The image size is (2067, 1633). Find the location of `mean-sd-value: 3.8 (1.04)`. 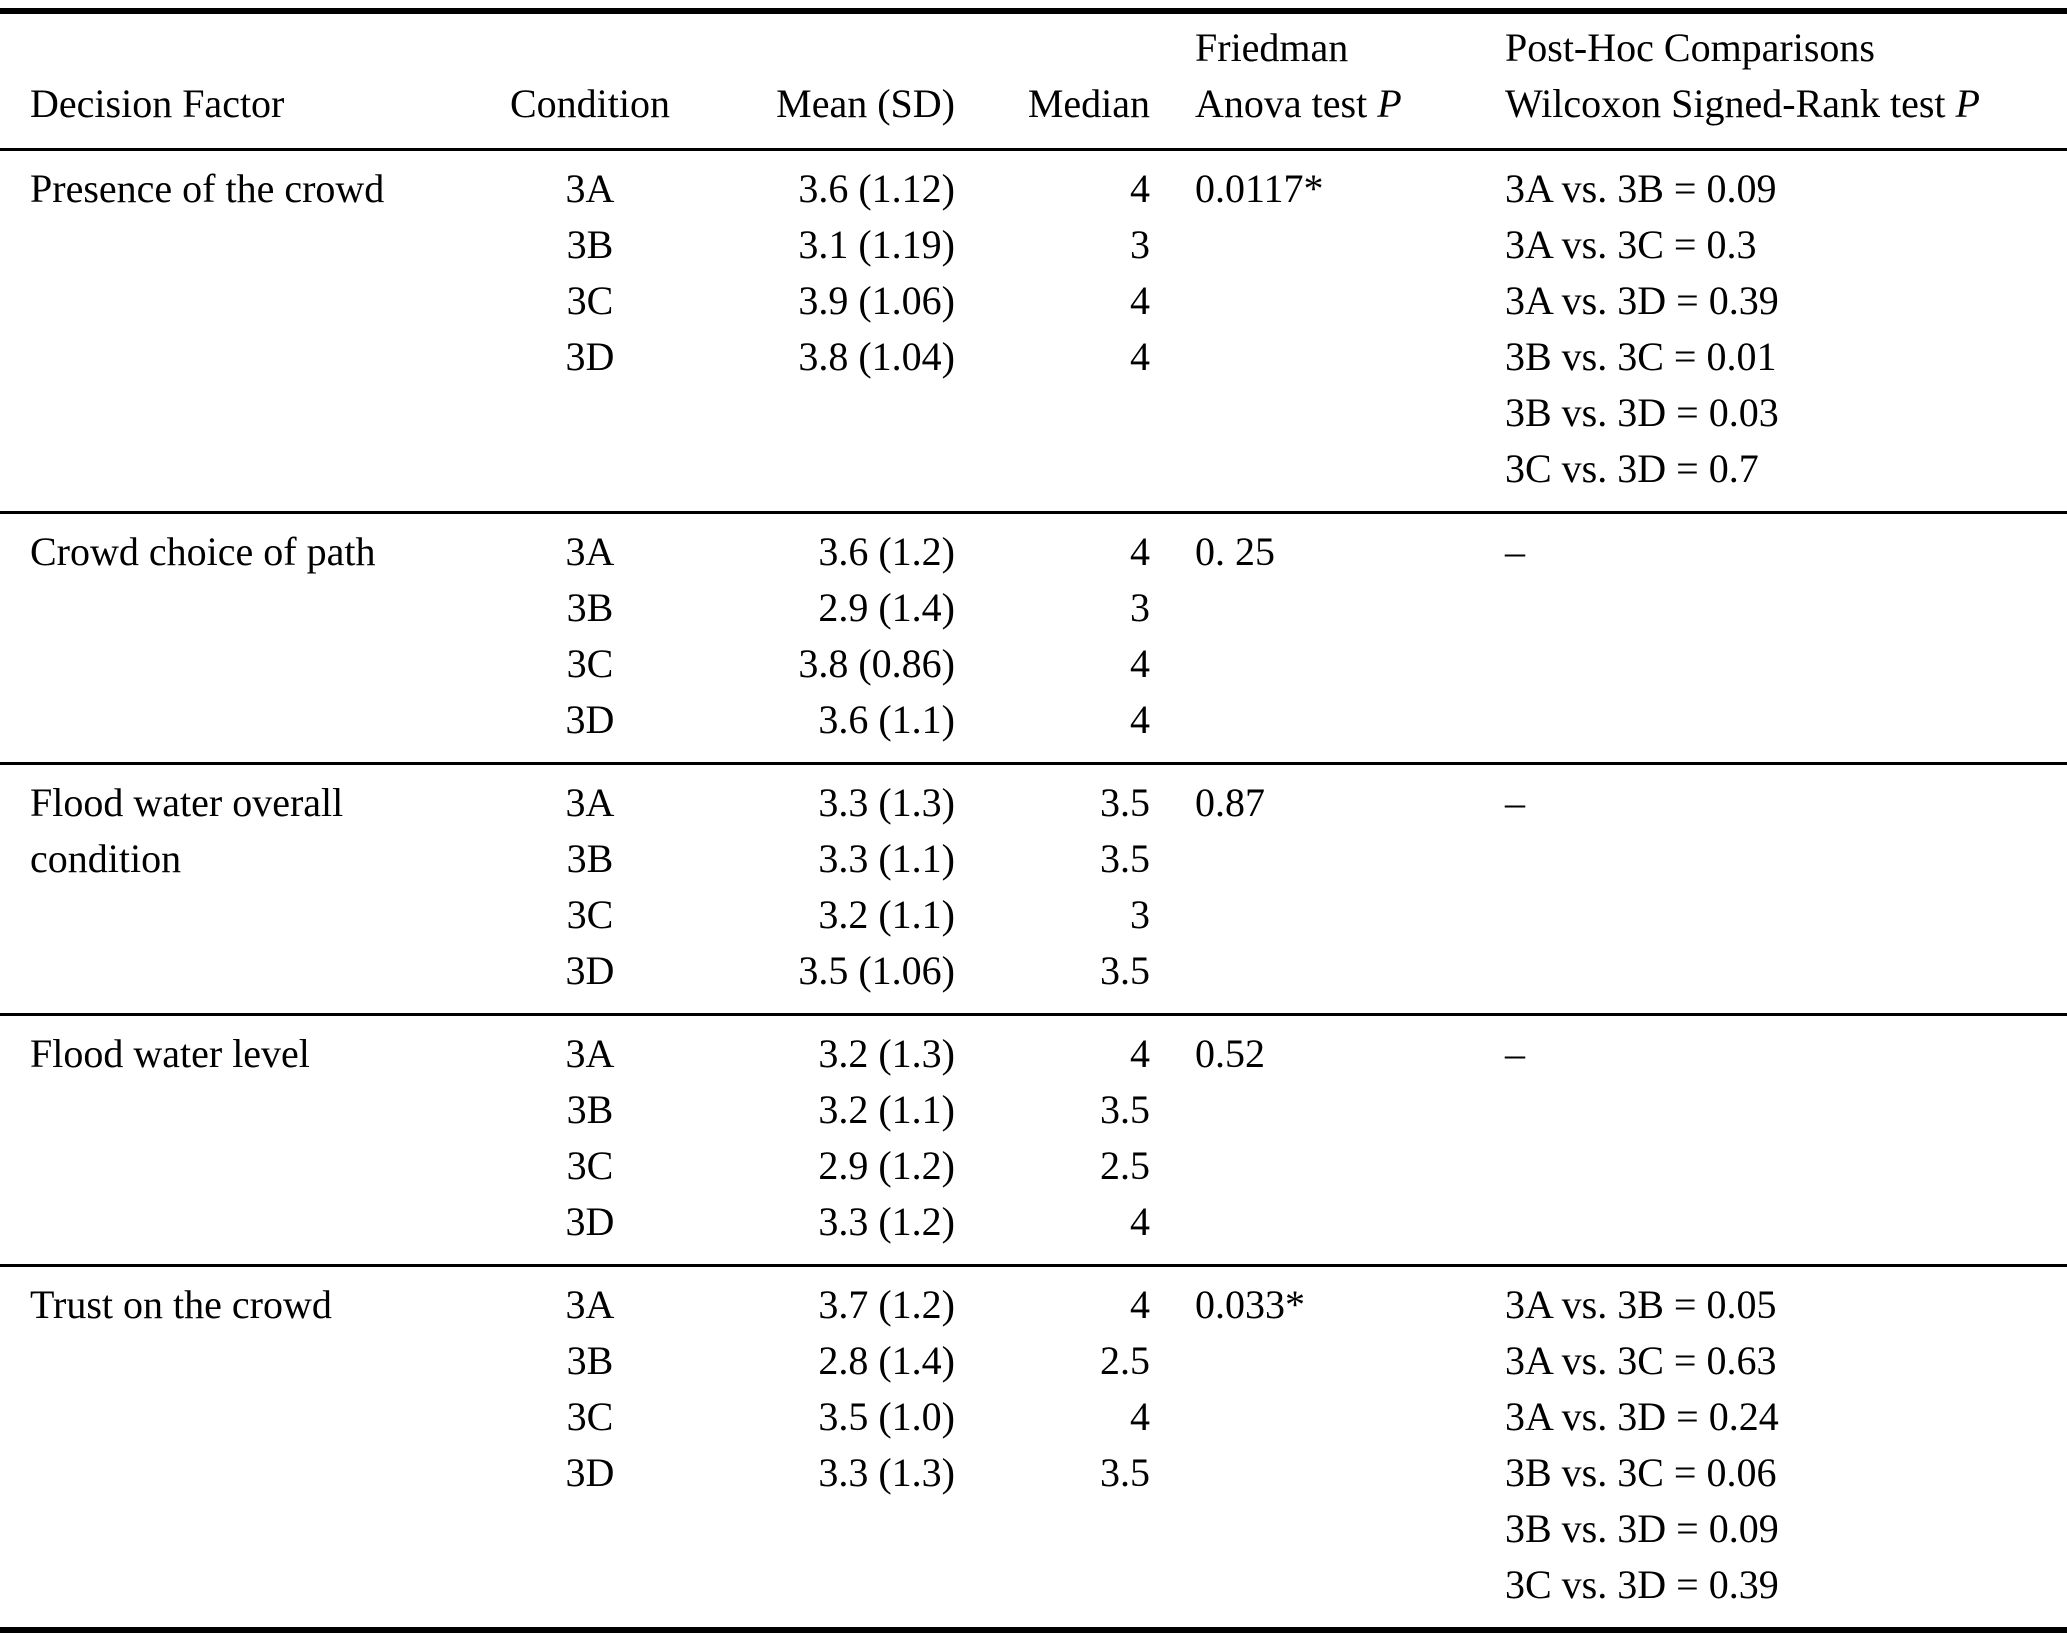

mean-sd-value: 3.8 (1.04) is located at coordinates (876, 356).